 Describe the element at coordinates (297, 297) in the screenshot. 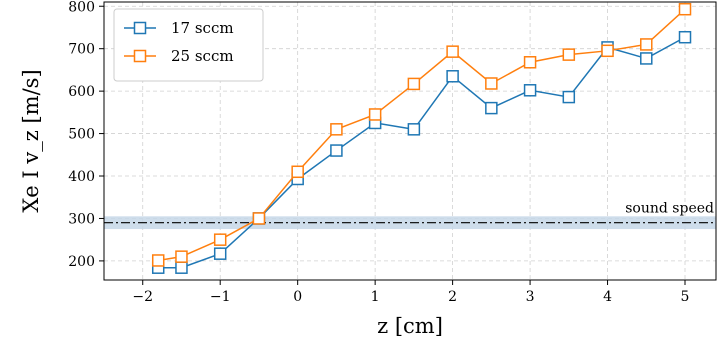

I see `x-tick-label: 0` at that location.